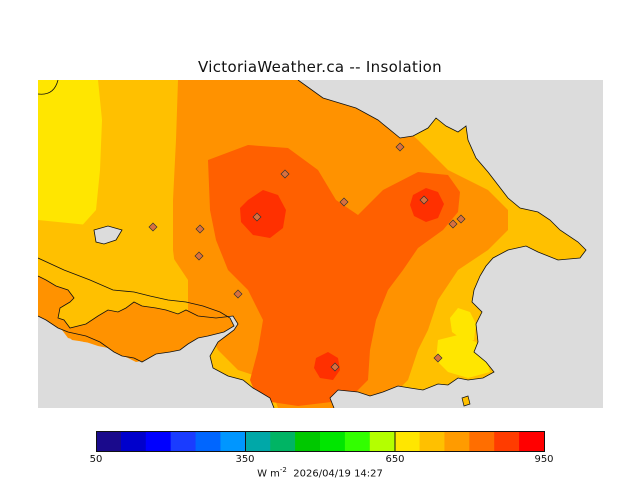 The image size is (640, 480). I want to click on unit-exponent: -2, so click(283, 470).